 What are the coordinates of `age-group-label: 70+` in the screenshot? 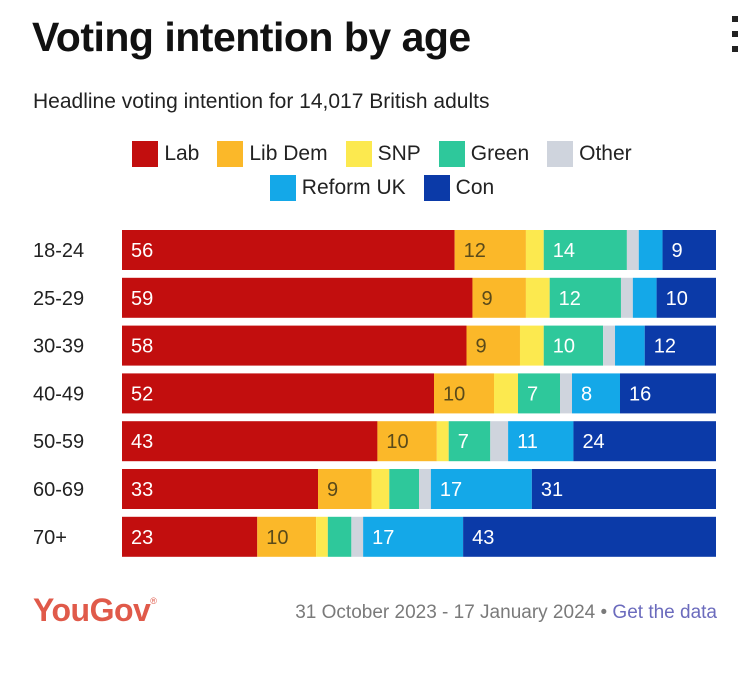 It's located at (50, 538).